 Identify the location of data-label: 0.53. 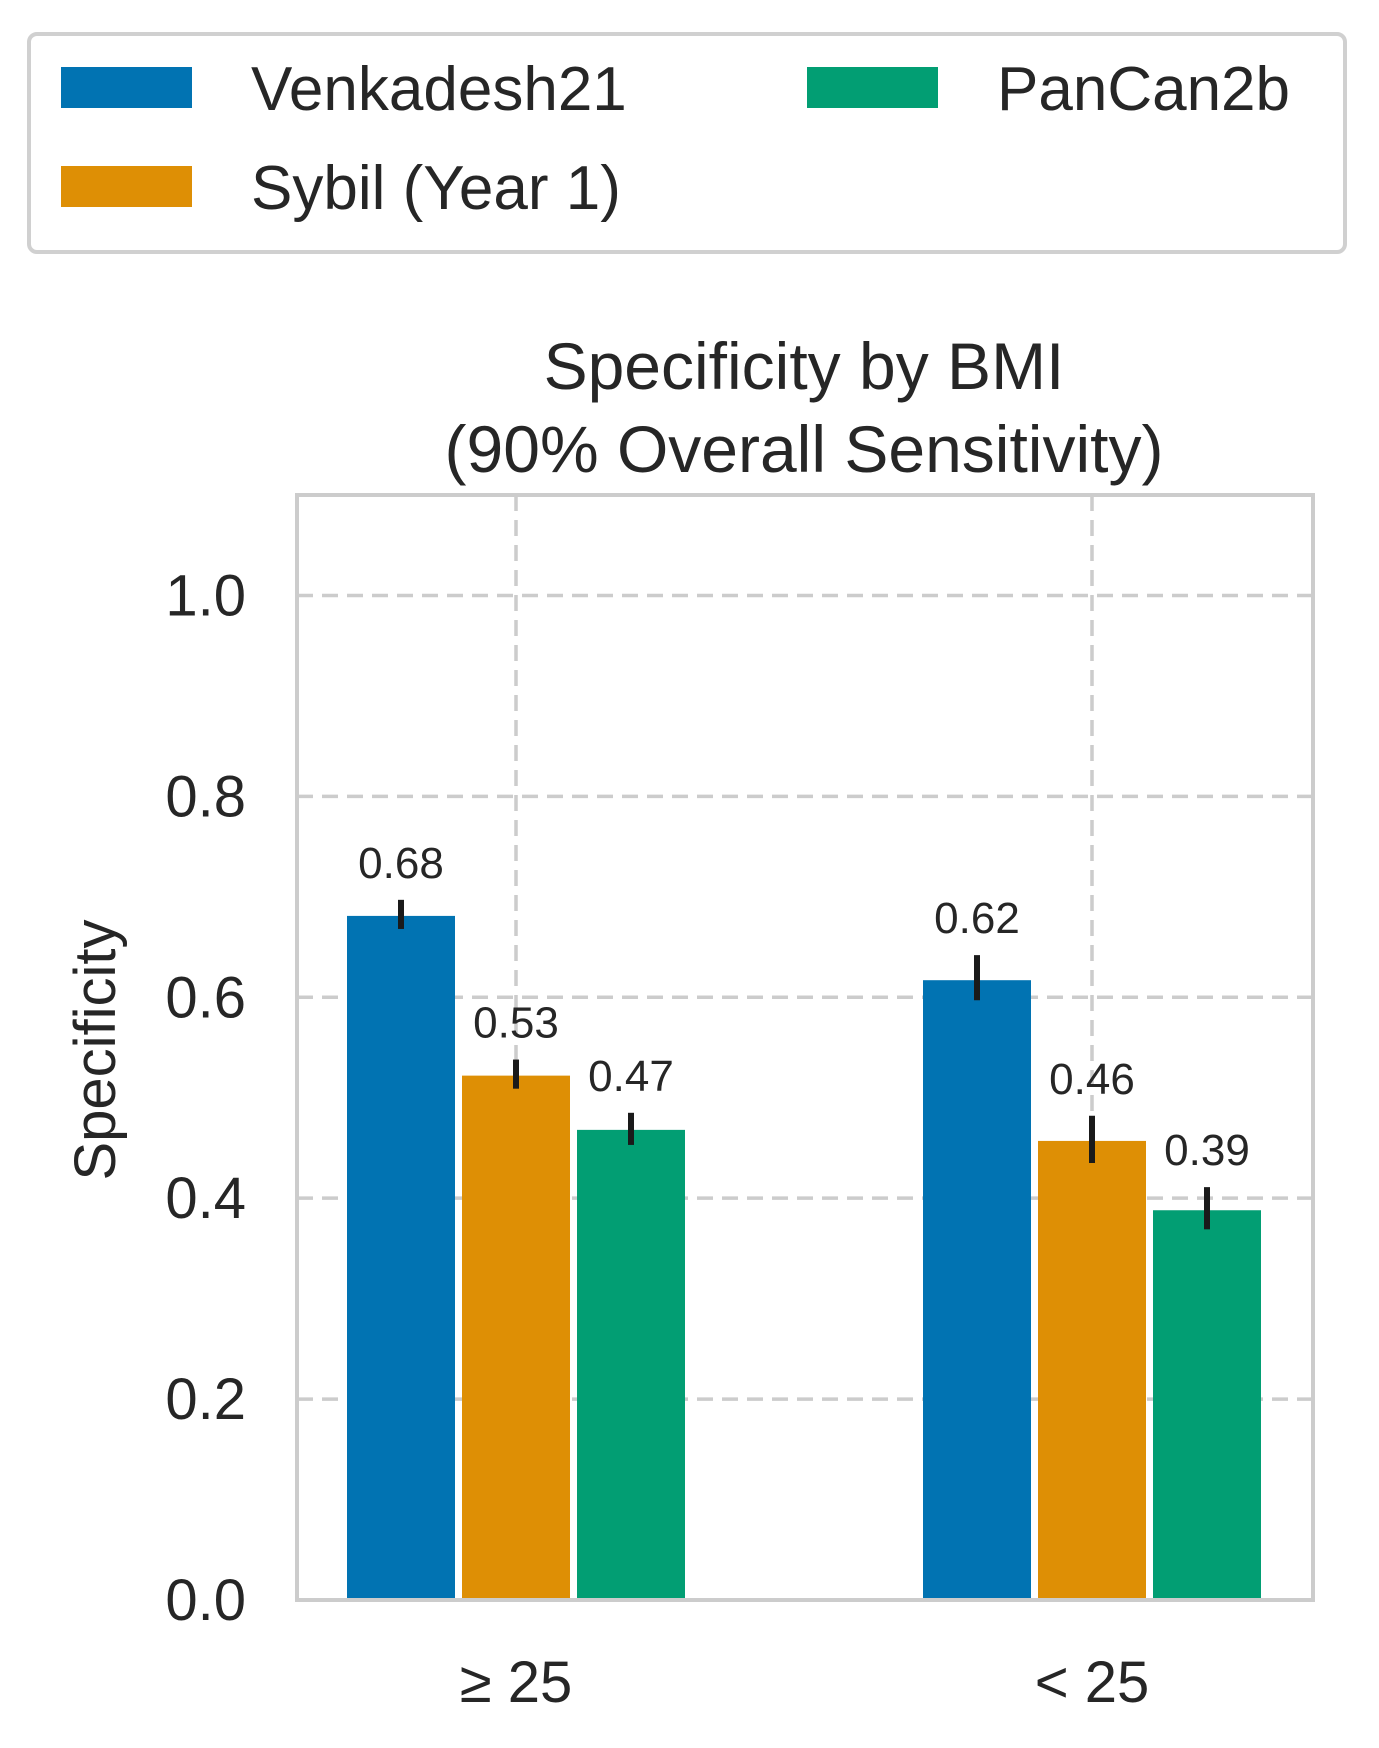
(516, 1023).